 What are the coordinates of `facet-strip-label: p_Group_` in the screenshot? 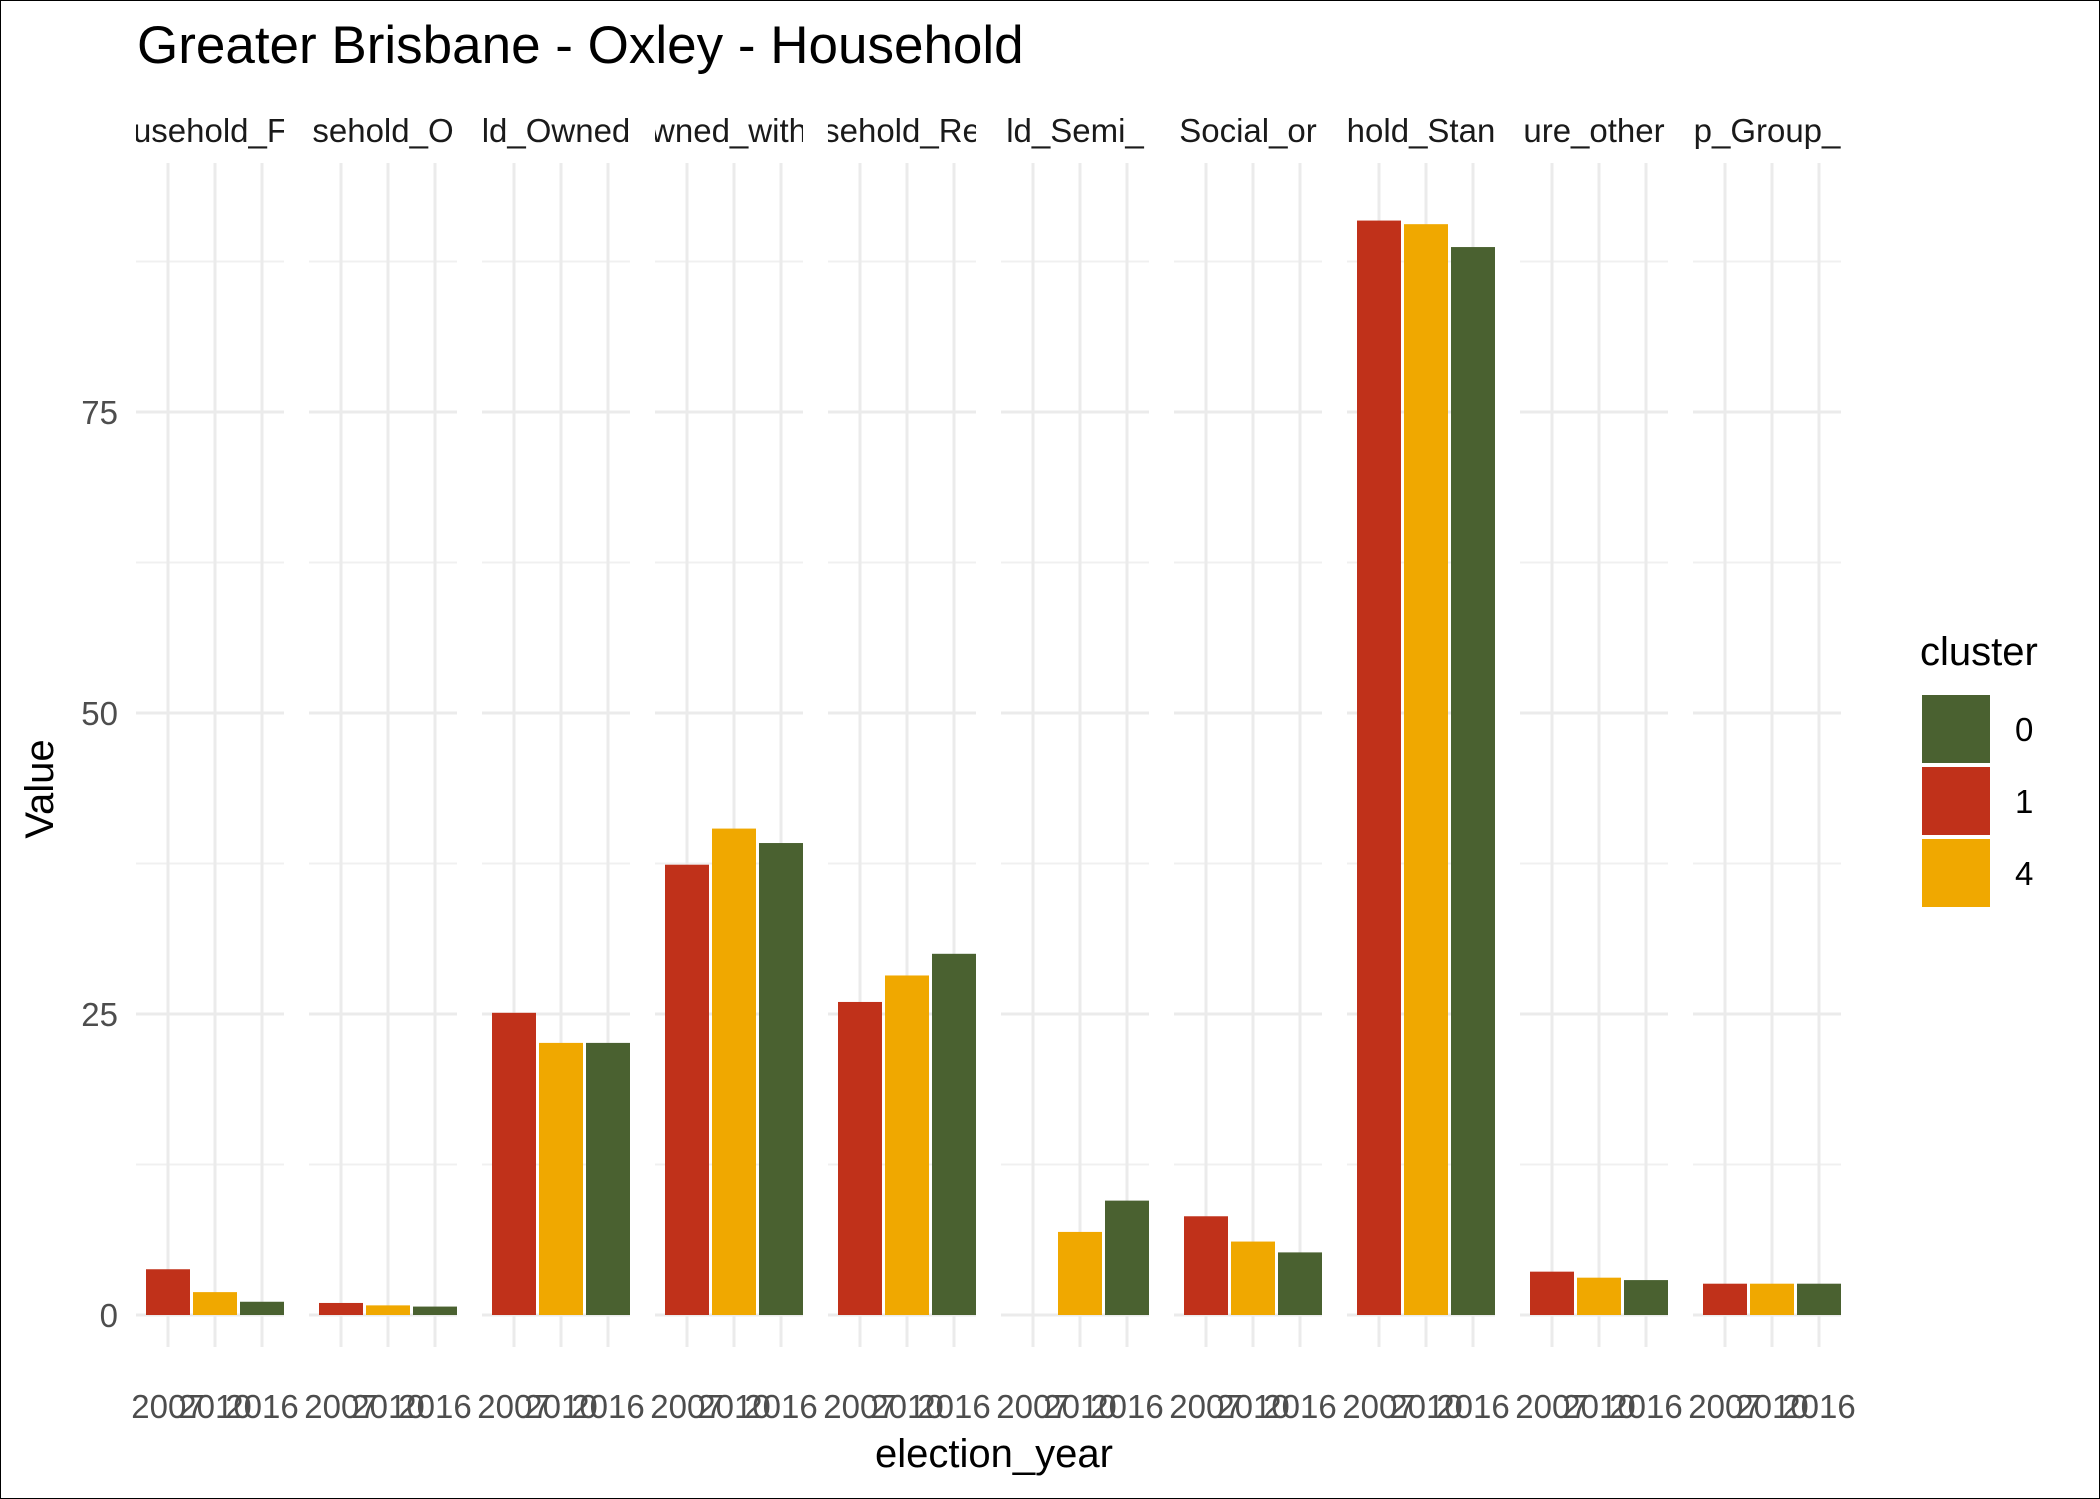 It's located at (1767, 130).